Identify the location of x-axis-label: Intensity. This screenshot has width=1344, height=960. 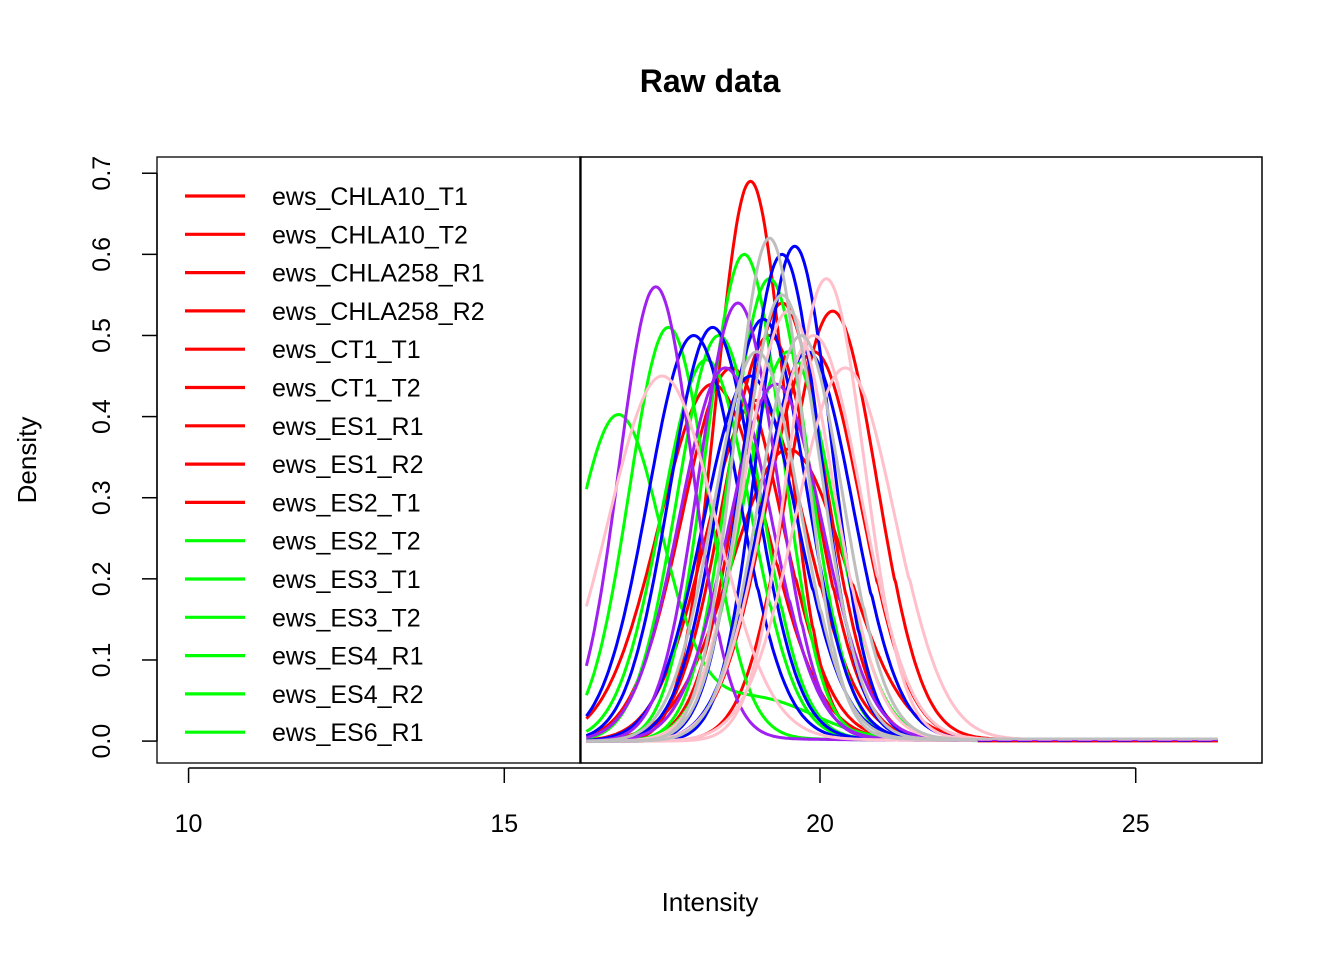
(710, 902).